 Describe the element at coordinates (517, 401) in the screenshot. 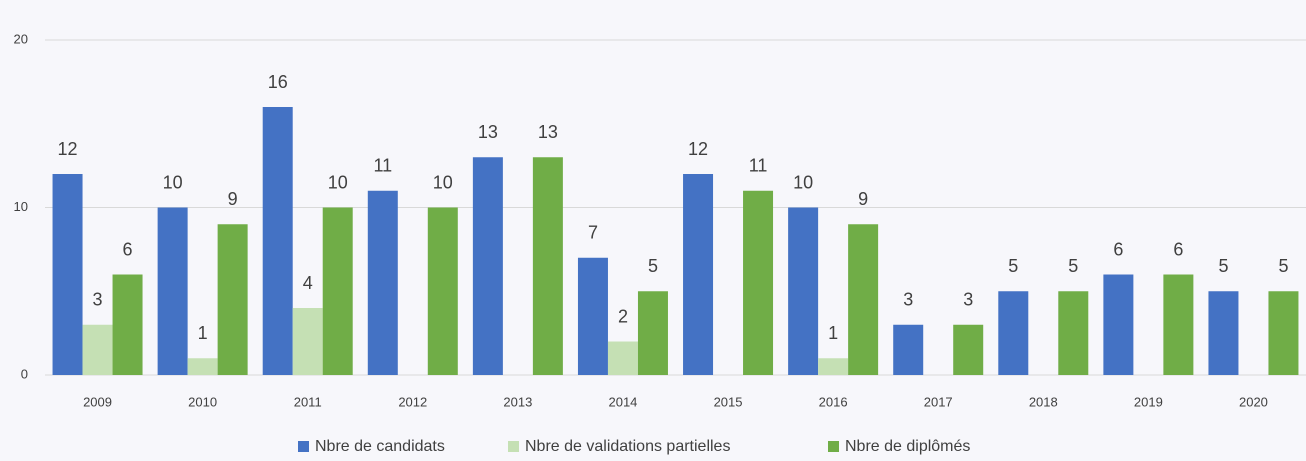

I see `x-tick-label: 2013` at that location.